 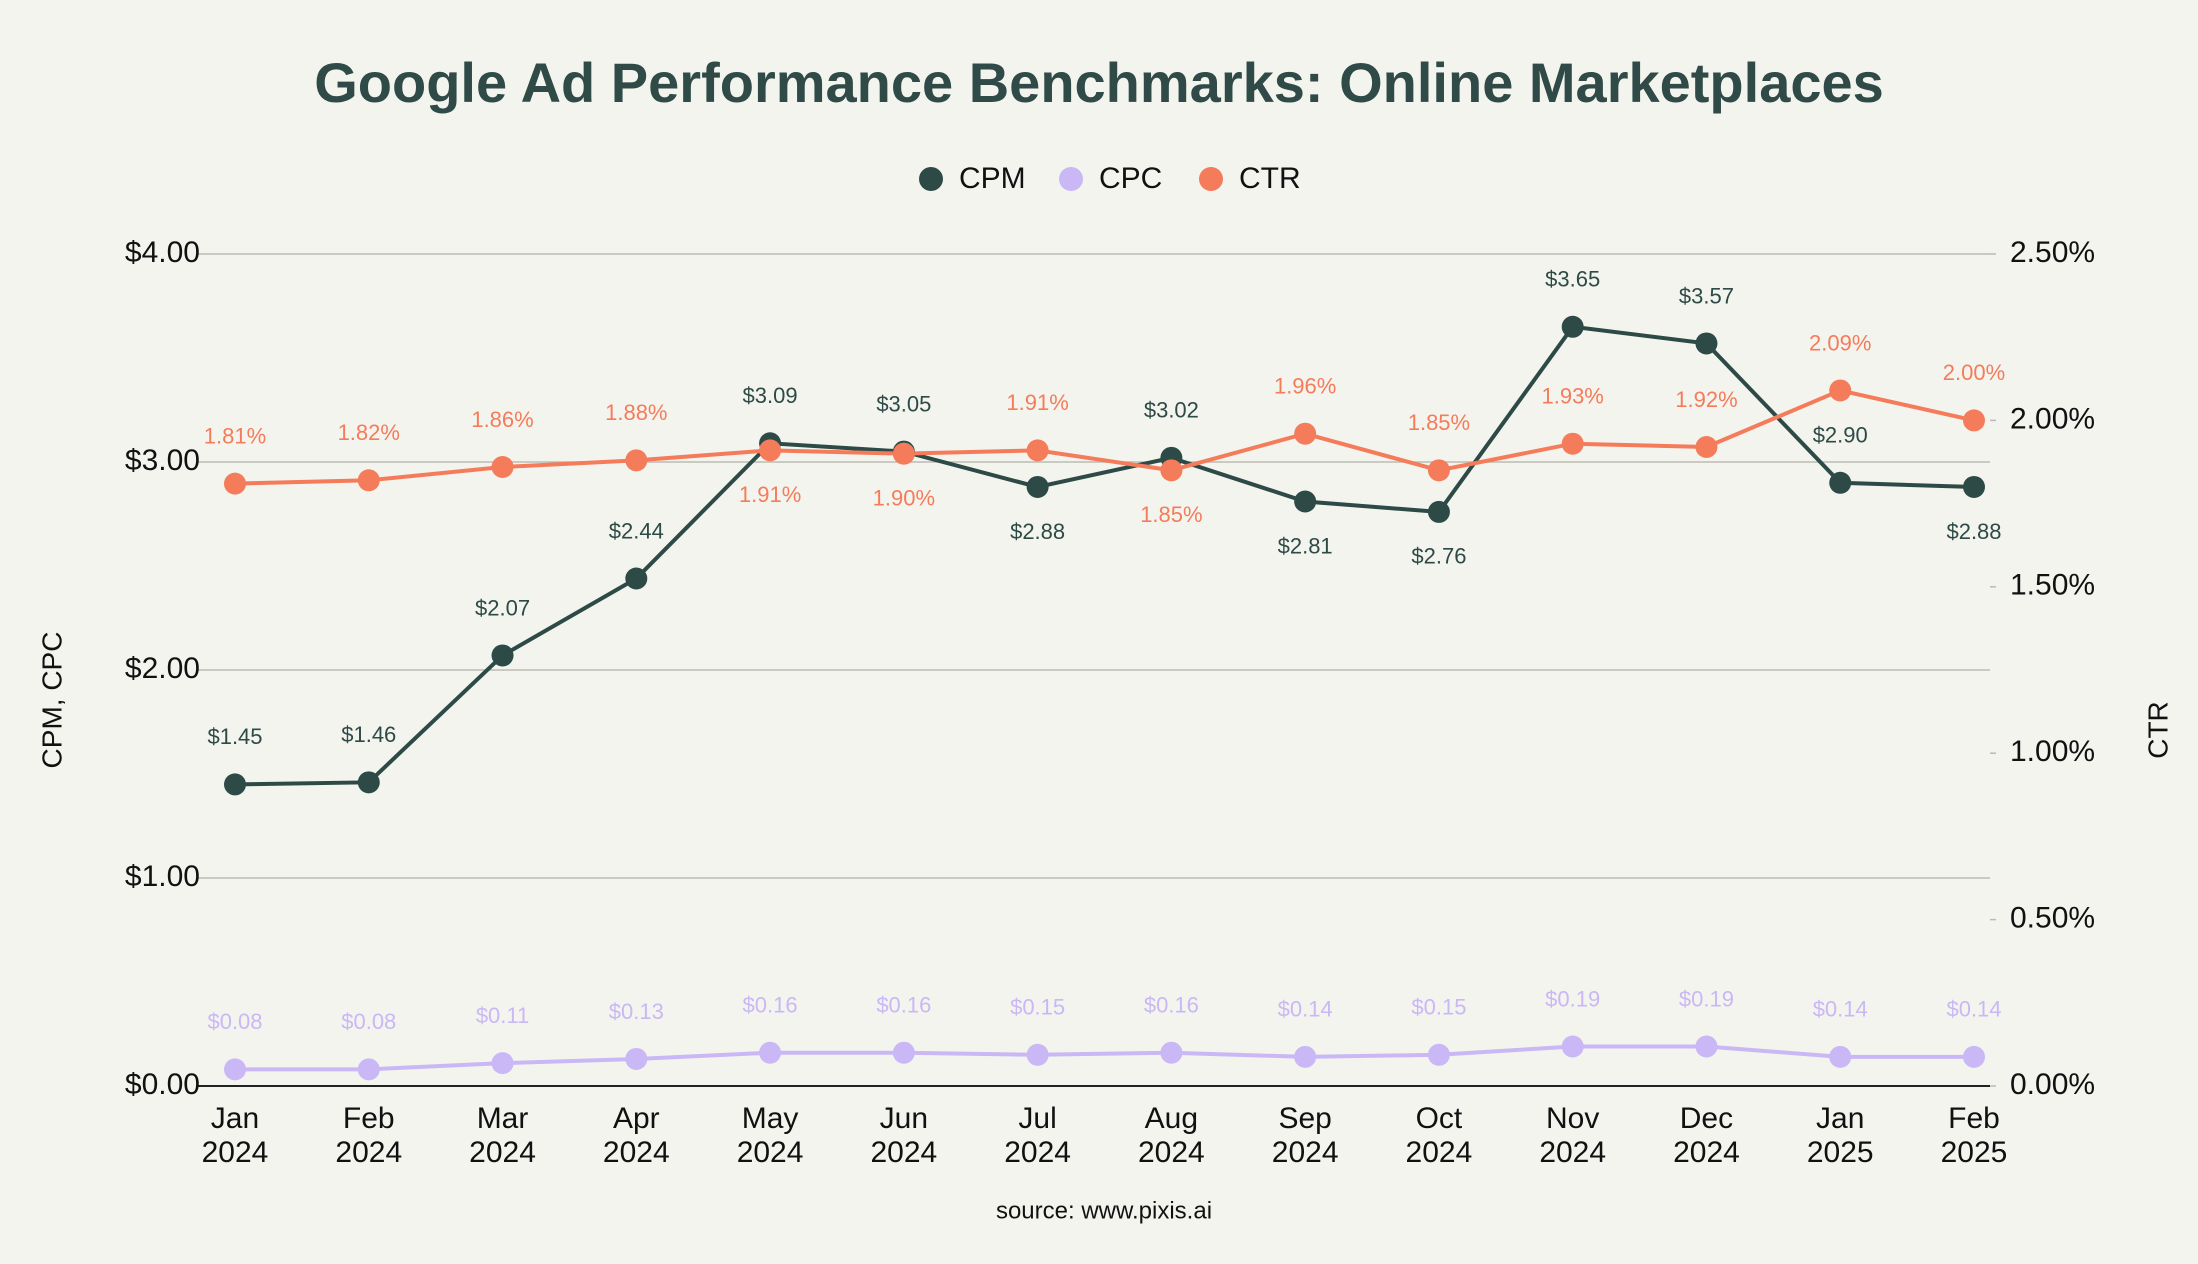 I want to click on data-label: 1.82%, so click(x=369, y=432).